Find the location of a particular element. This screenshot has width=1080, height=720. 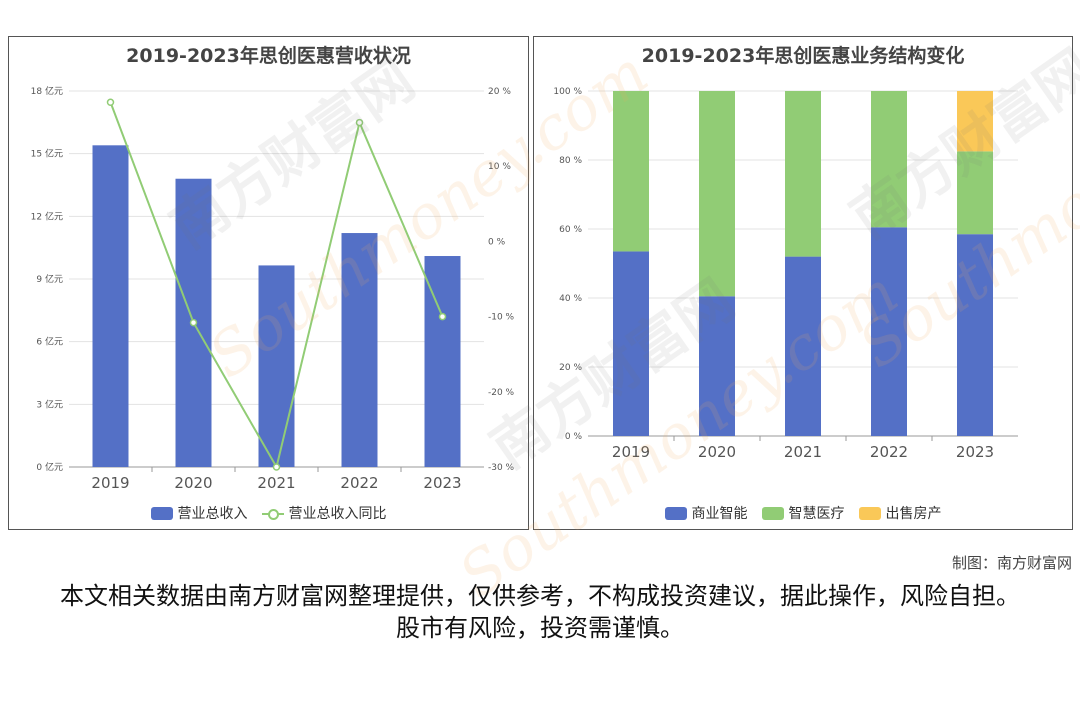

legend-item-smart-healthcare: 智慧医疗 is located at coordinates (803, 513).